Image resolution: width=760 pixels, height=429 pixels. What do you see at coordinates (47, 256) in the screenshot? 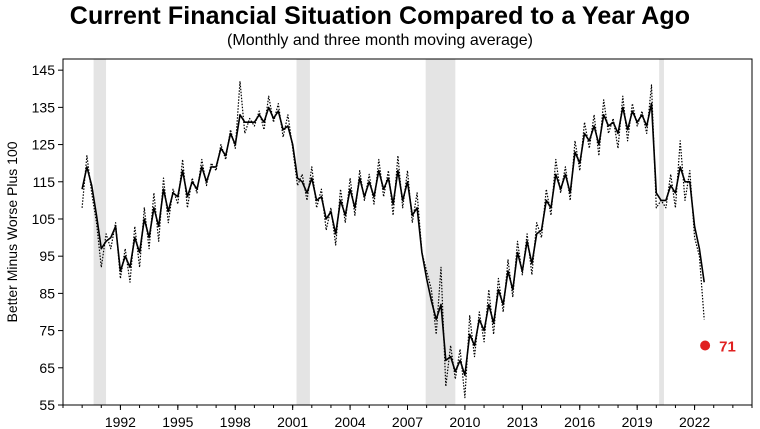
I see `y-tick-label: 95` at bounding box center [47, 256].